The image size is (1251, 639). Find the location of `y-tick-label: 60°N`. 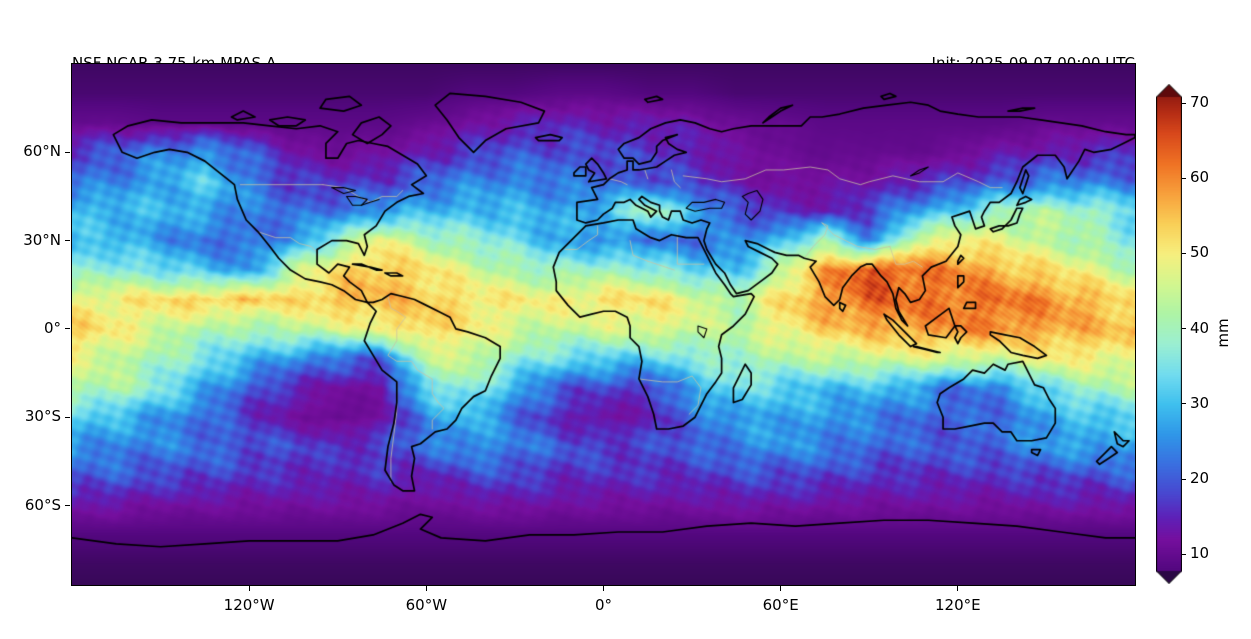

y-tick-label: 60°N is located at coordinates (42, 151).